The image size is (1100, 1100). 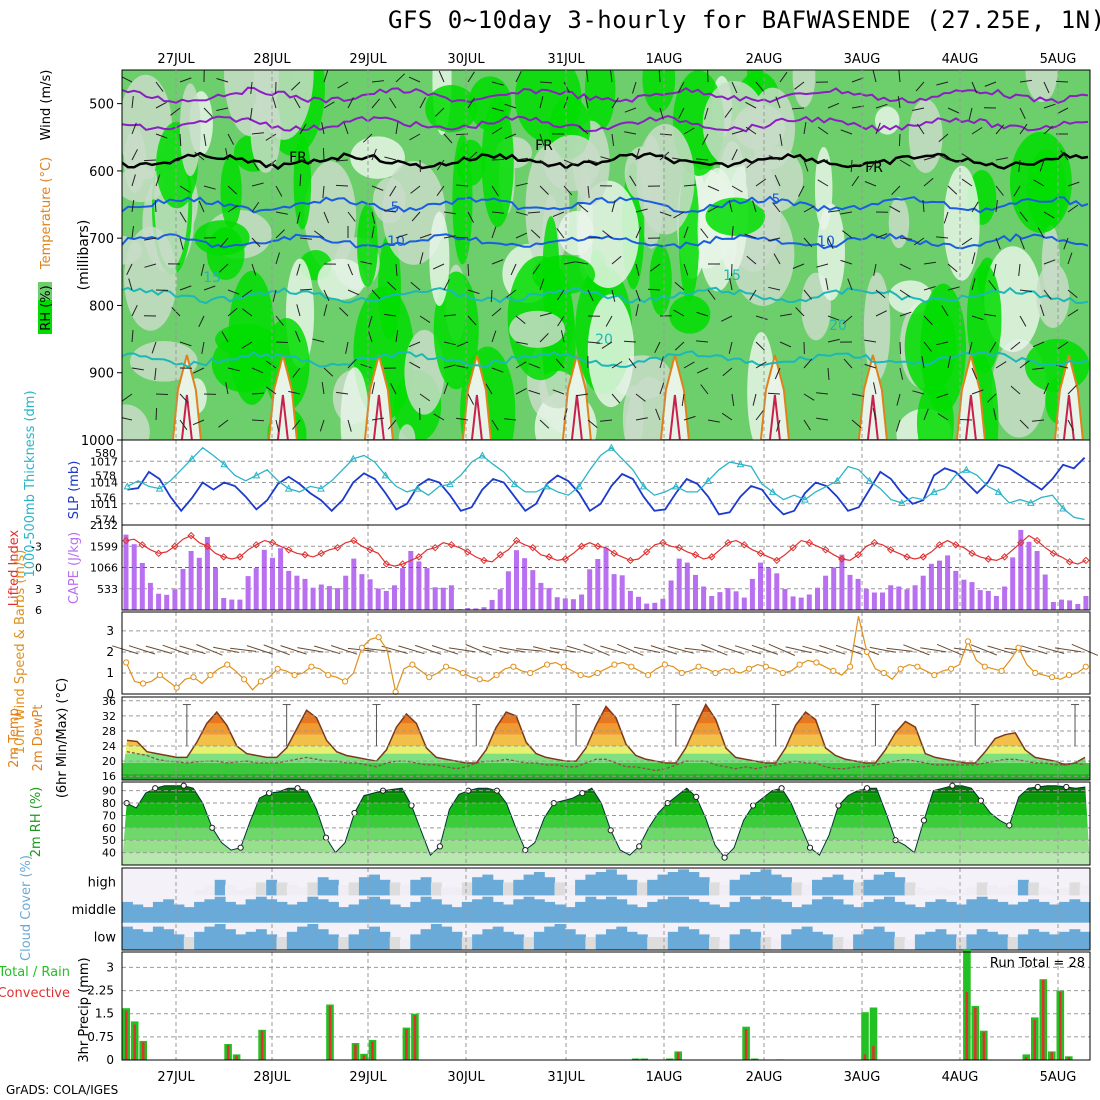 I want to click on y-tick-label: 700, so click(x=101, y=239).